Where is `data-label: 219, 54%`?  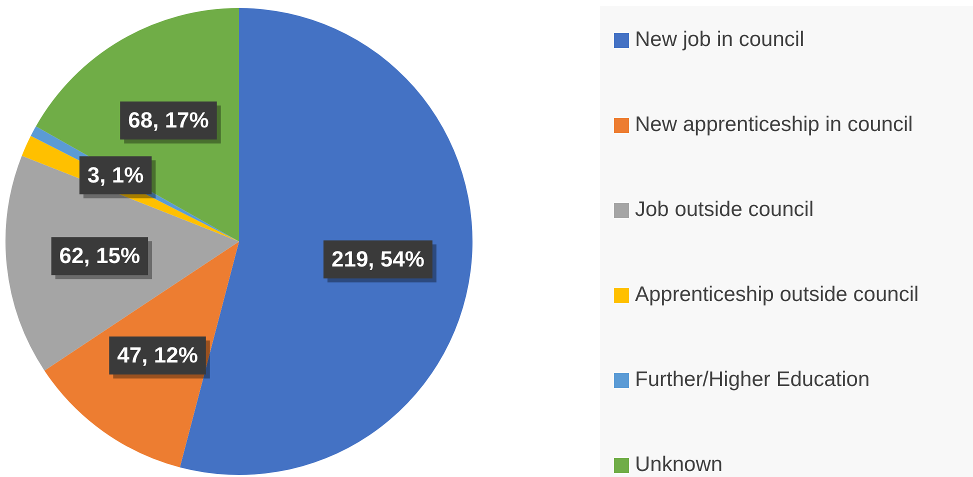
data-label: 219, 54% is located at coordinates (377, 259).